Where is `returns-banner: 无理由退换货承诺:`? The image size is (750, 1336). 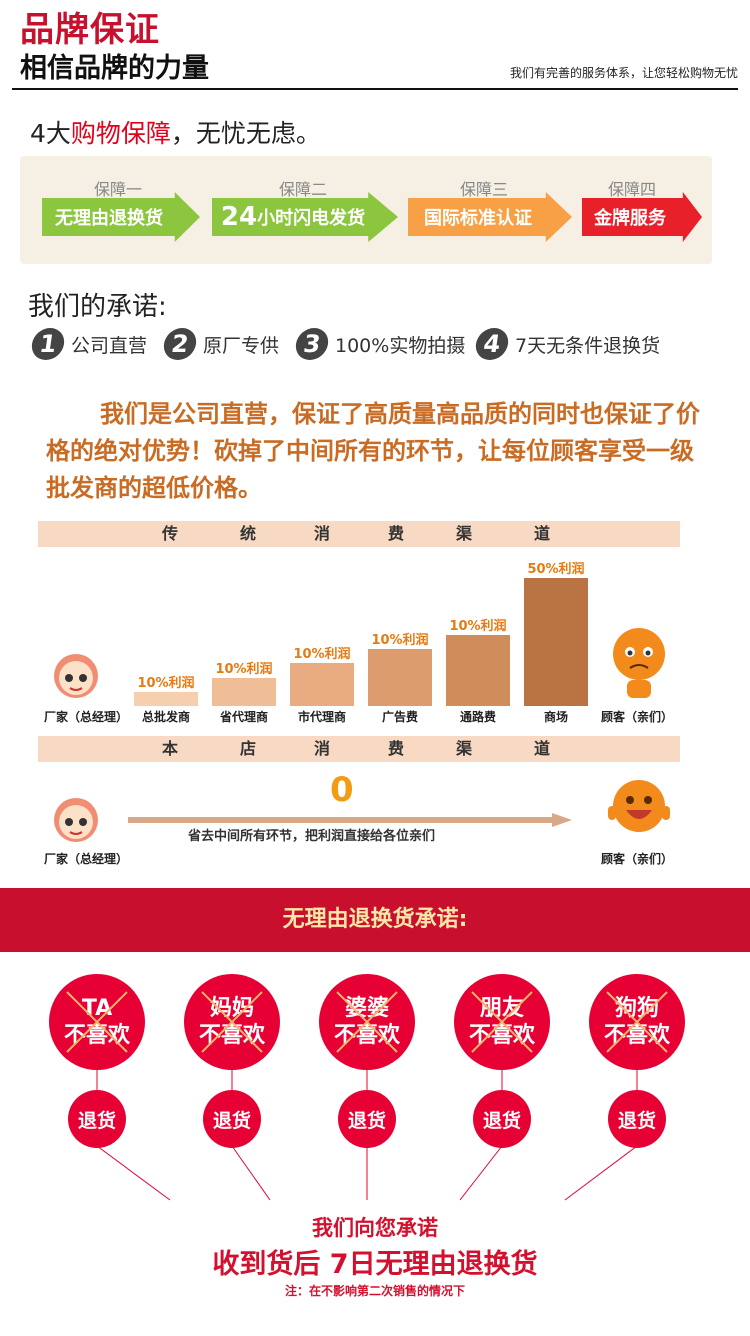
returns-banner: 无理由退换货承诺: is located at coordinates (375, 920).